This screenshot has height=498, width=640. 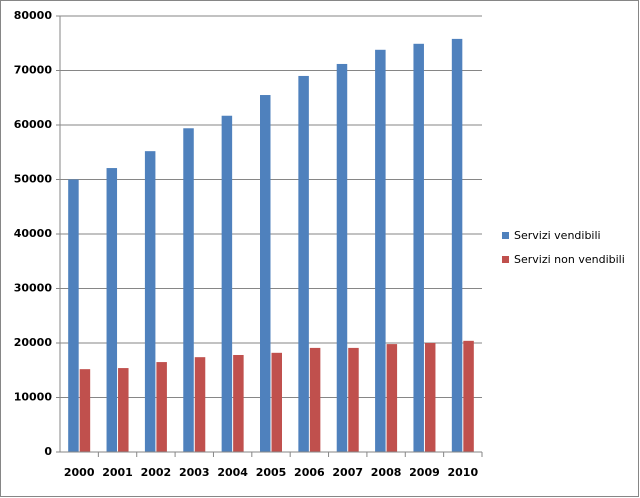 I want to click on y-tick-label: 70000, so click(x=33, y=70).